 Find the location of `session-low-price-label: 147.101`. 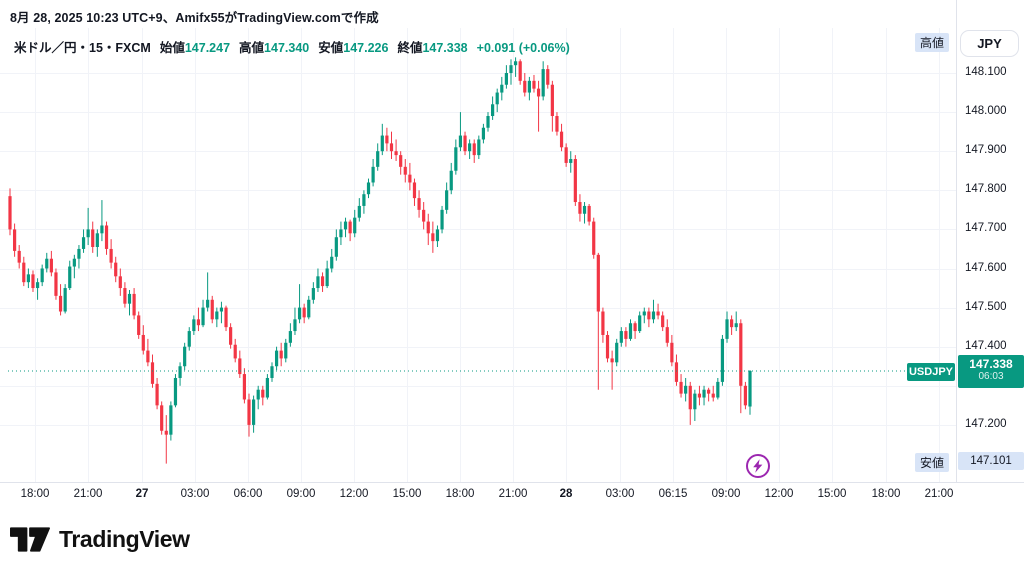

session-low-price-label: 147.101 is located at coordinates (991, 461).